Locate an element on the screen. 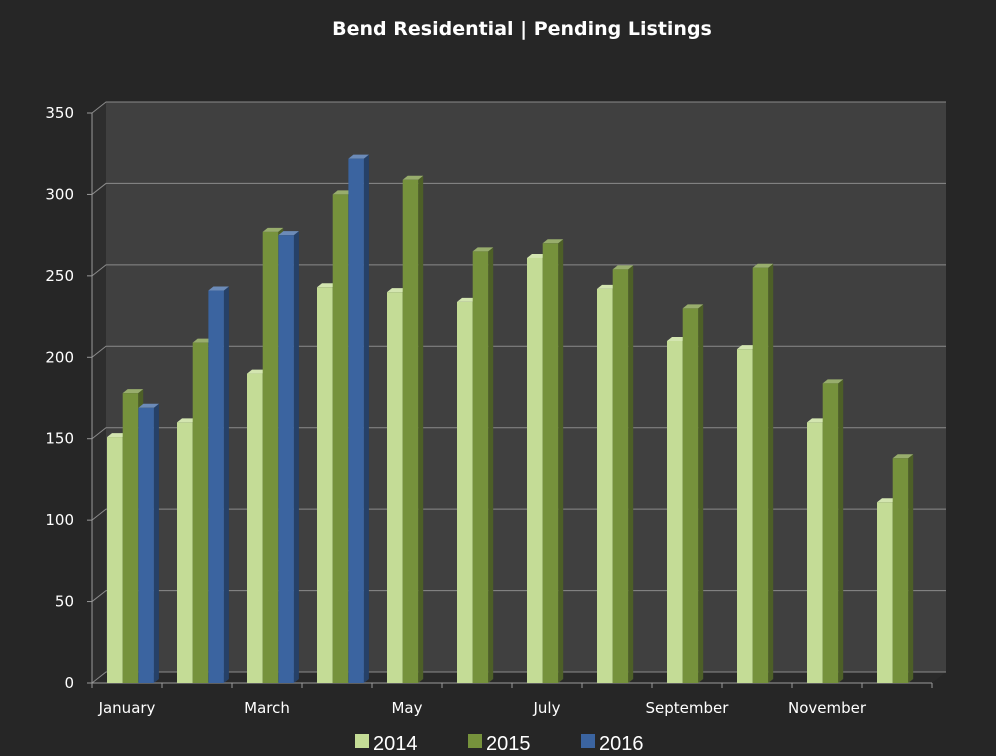 This screenshot has width=996, height=756. y-tick-label: 150 is located at coordinates (59, 439).